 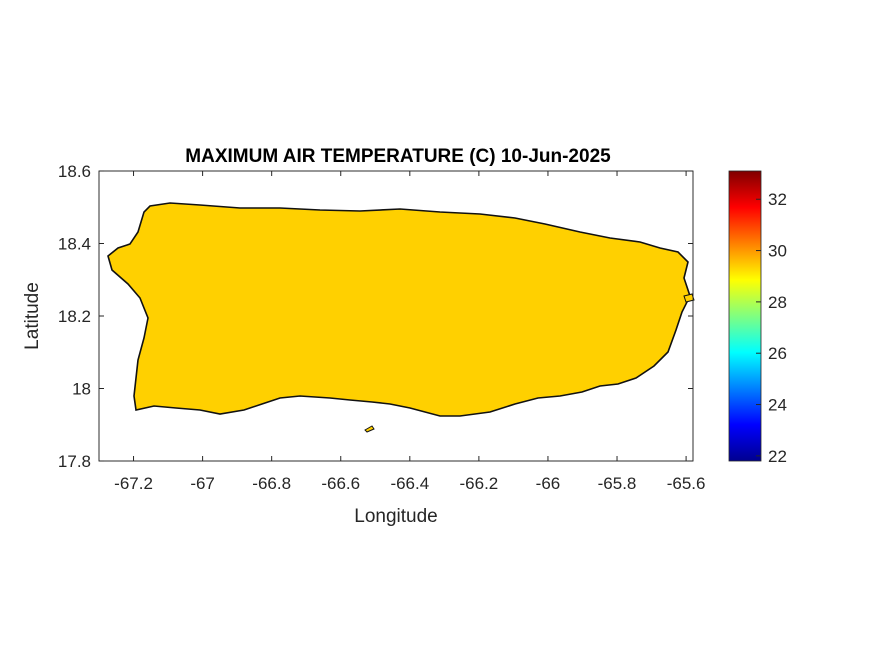 I want to click on colorbar-tick-label: 28, so click(x=777, y=302).